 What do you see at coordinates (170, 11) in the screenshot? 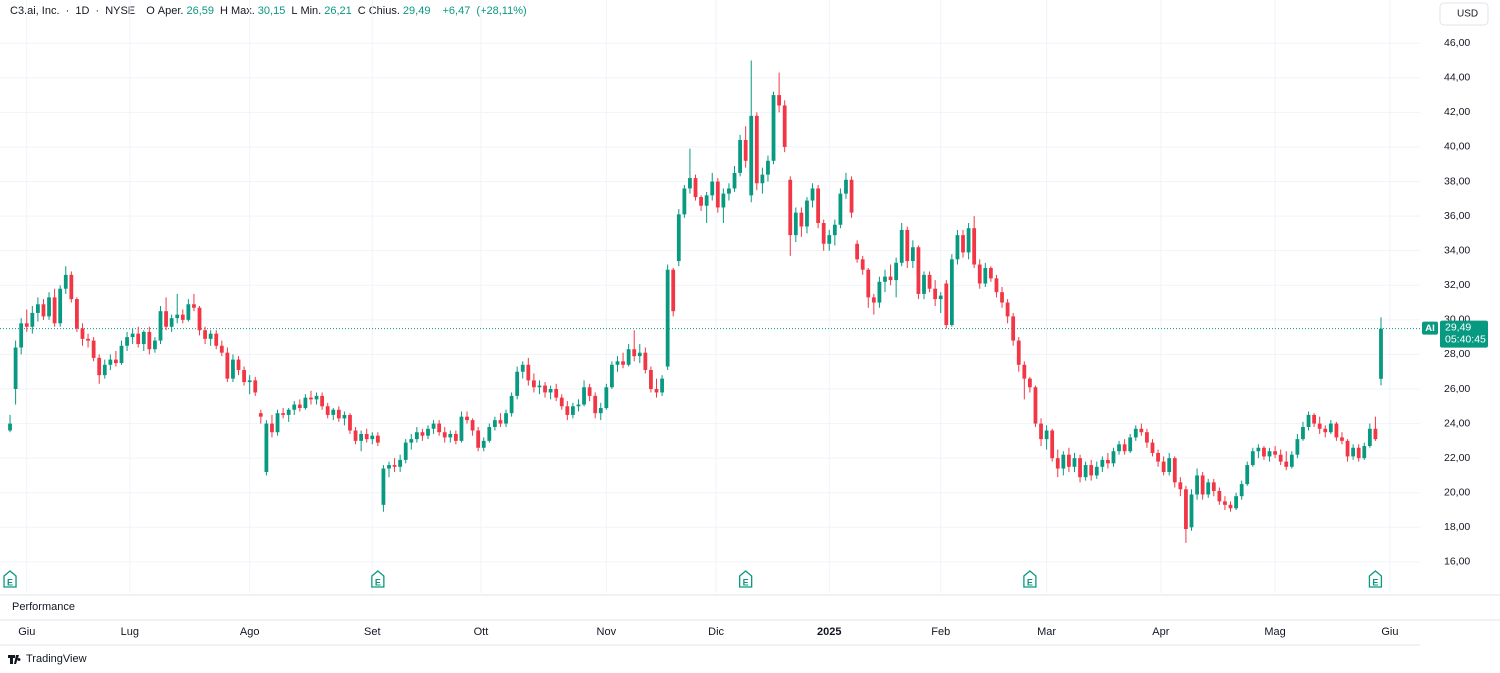
I see `field-name: Aper.` at bounding box center [170, 11].